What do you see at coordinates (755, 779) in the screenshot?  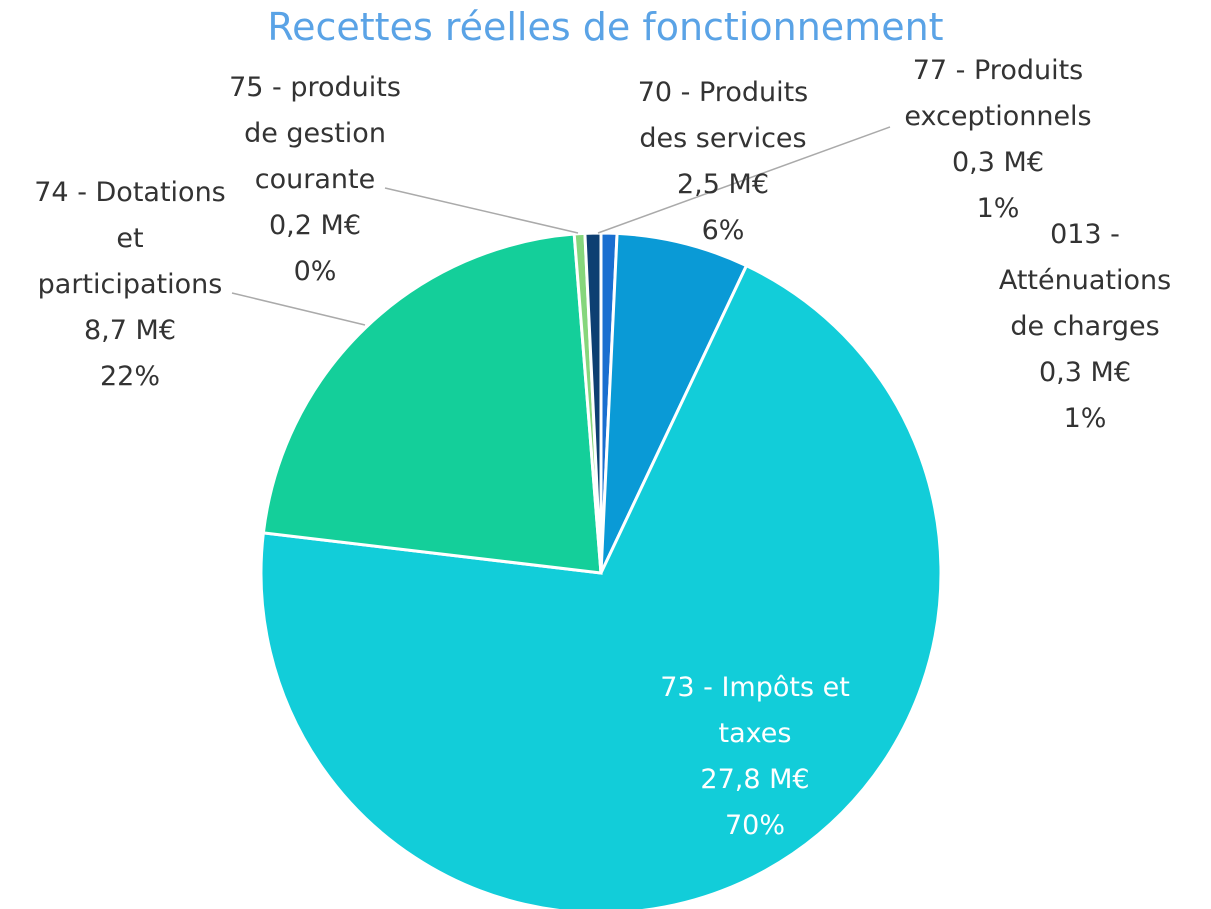 I see `value-label: 27,8 M€` at bounding box center [755, 779].